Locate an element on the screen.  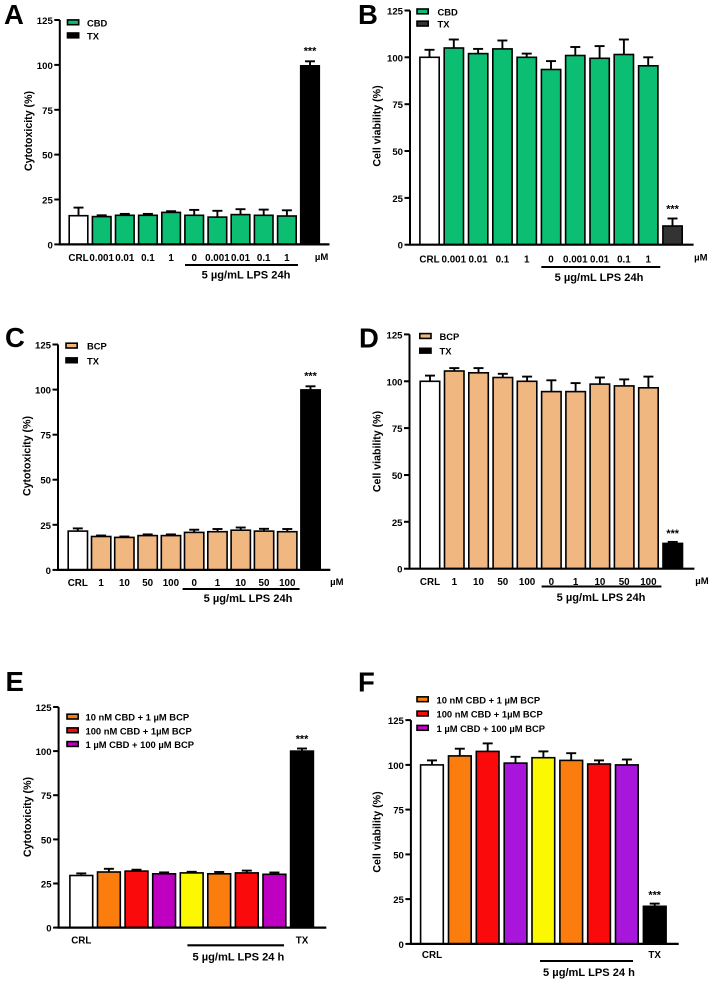
svg-text: F is located at coordinates (366, 682).